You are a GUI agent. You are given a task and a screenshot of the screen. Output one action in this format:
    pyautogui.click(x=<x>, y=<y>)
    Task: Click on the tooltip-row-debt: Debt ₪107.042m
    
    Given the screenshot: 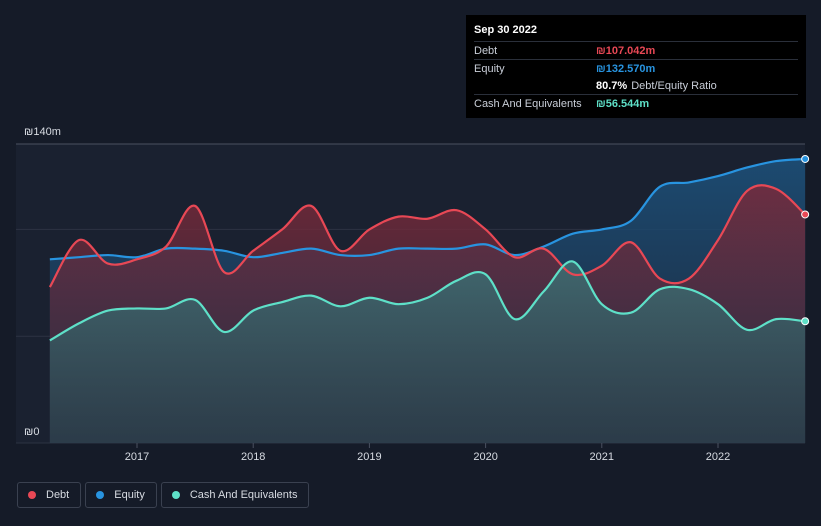 What is the action you would take?
    pyautogui.click(x=636, y=50)
    